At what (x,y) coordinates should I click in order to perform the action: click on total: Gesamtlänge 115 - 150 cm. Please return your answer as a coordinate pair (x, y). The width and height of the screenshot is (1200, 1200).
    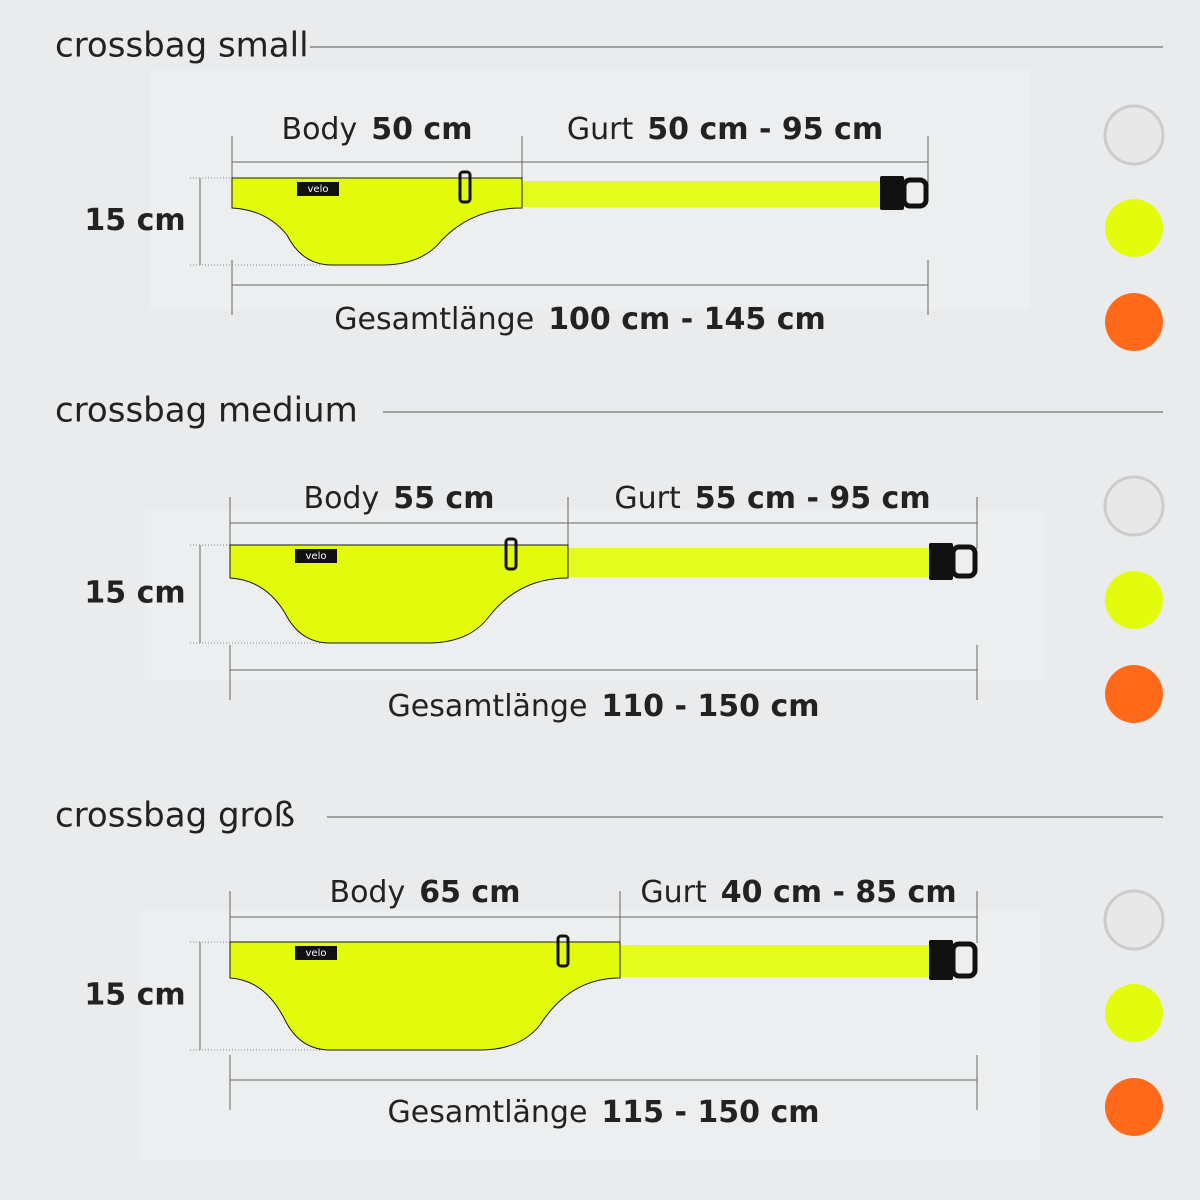
    Looking at the image, I should click on (603, 1112).